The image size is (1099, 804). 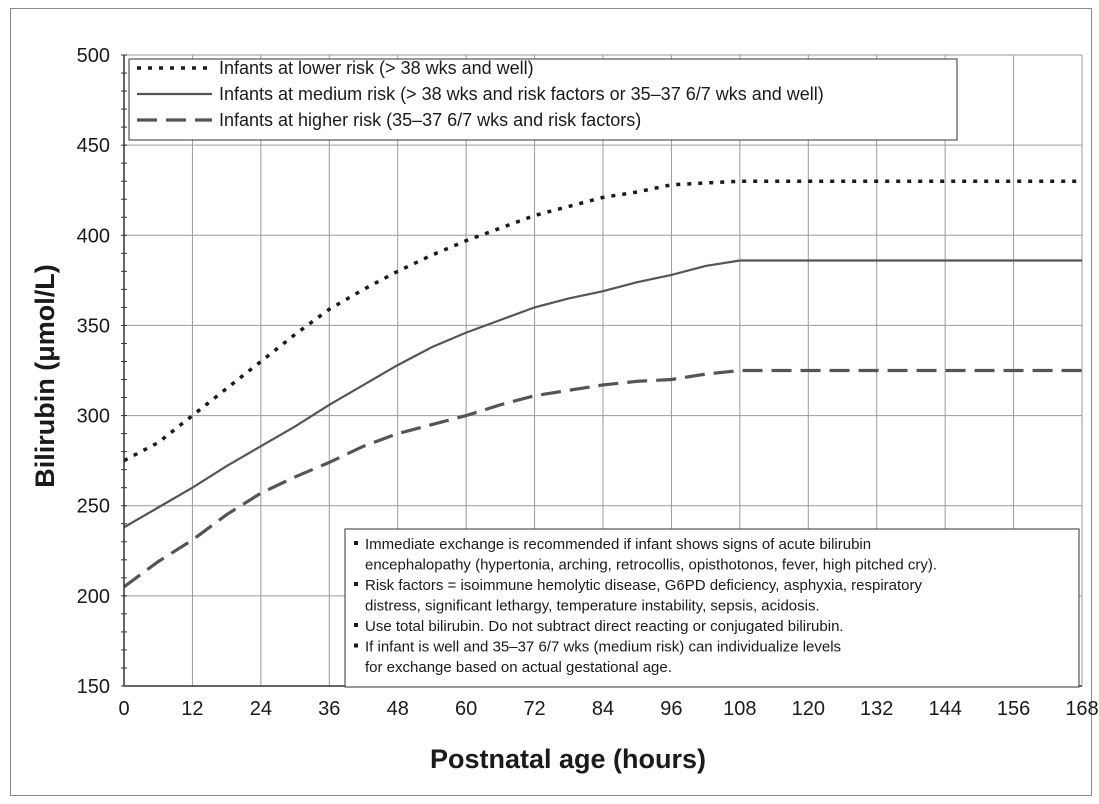 What do you see at coordinates (93, 417) in the screenshot?
I see `y-tick-label: 300` at bounding box center [93, 417].